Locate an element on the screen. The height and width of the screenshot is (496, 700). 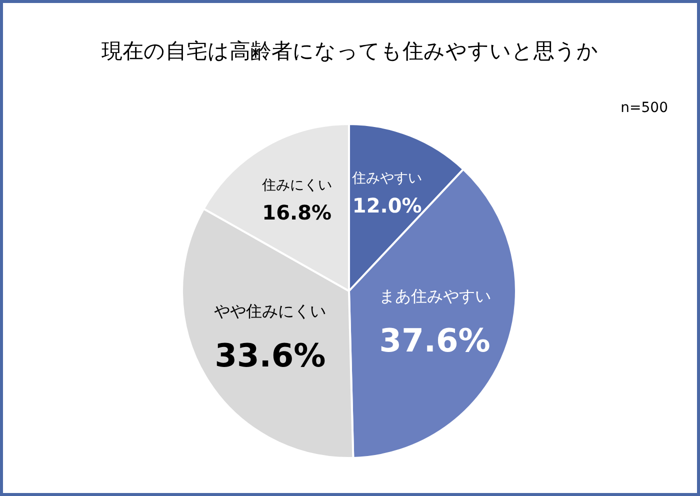
slice-label: まあ住みやすい is located at coordinates (434, 296).